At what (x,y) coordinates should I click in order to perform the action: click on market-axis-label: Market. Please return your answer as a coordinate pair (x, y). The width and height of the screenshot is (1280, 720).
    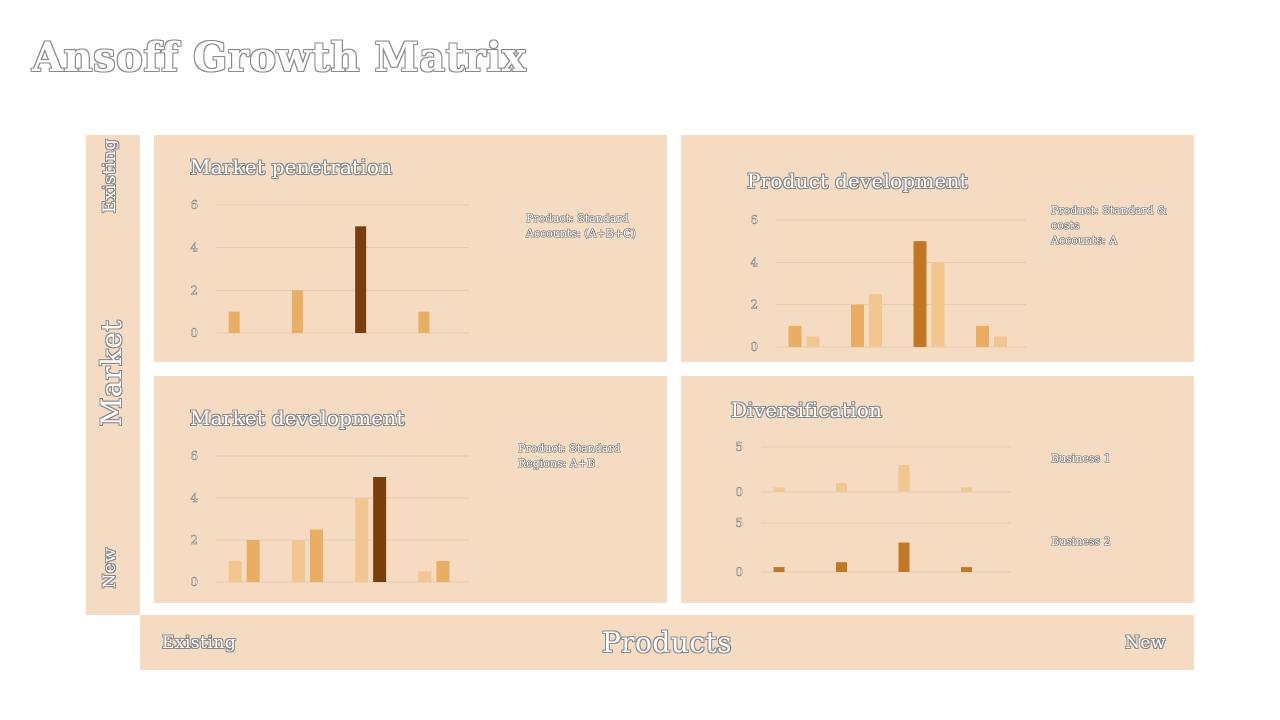
    Looking at the image, I should click on (111, 373).